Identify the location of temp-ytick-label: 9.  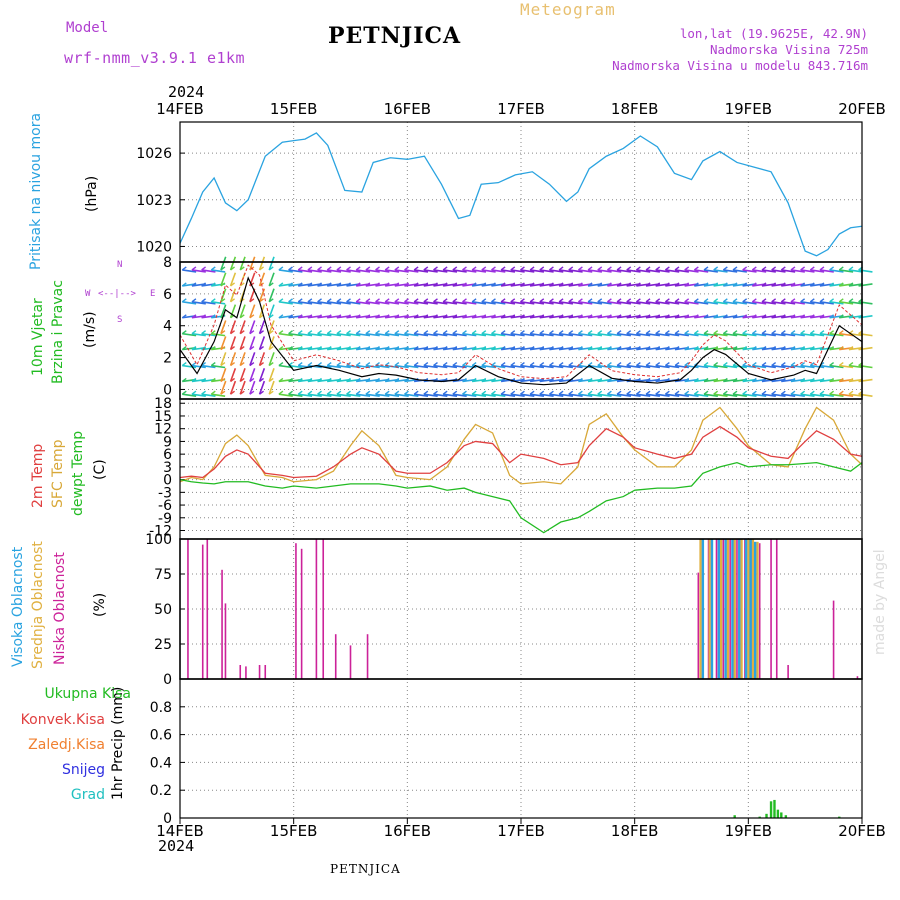
(167, 442).